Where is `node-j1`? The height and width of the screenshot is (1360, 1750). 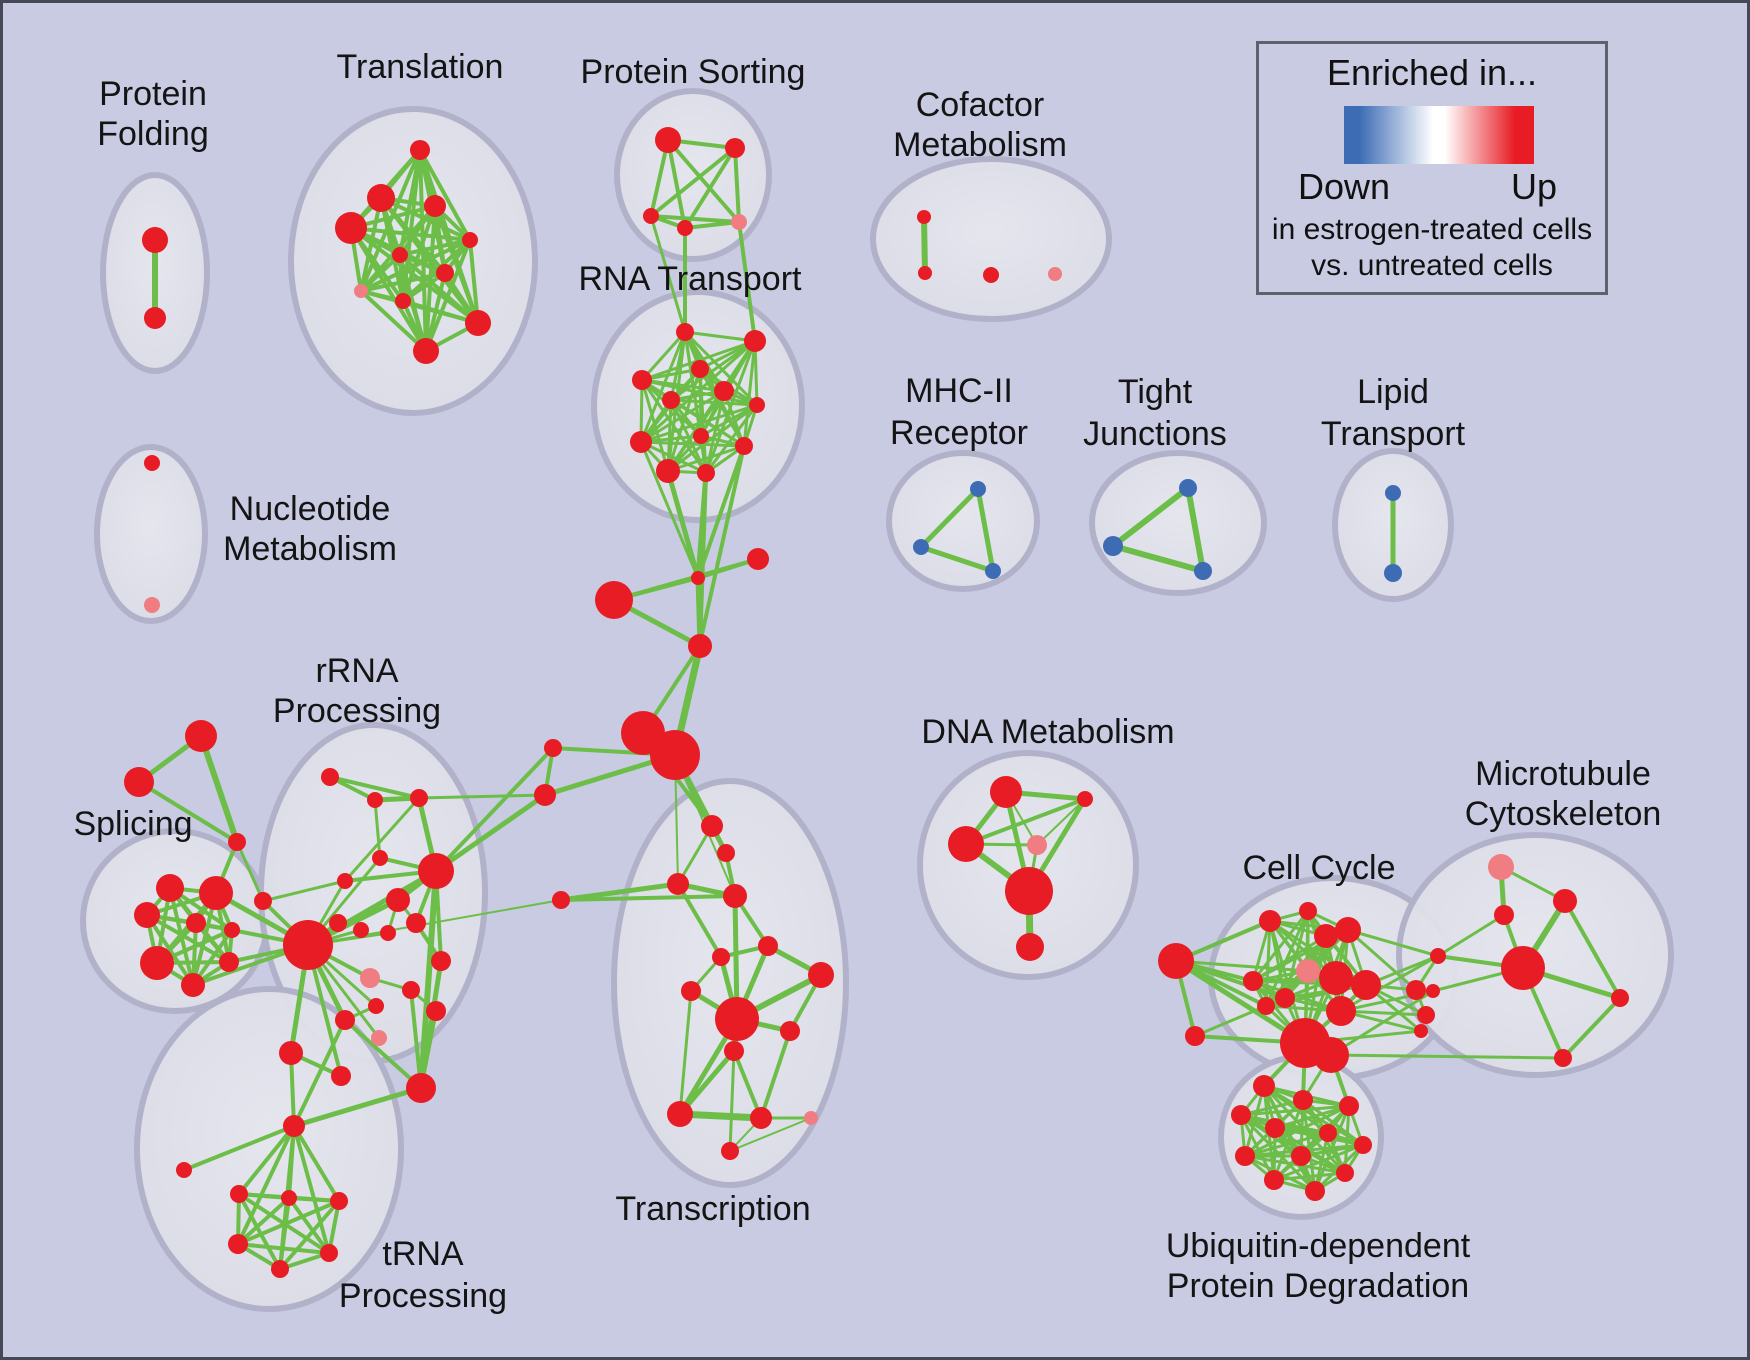
node-j1 is located at coordinates (698, 578).